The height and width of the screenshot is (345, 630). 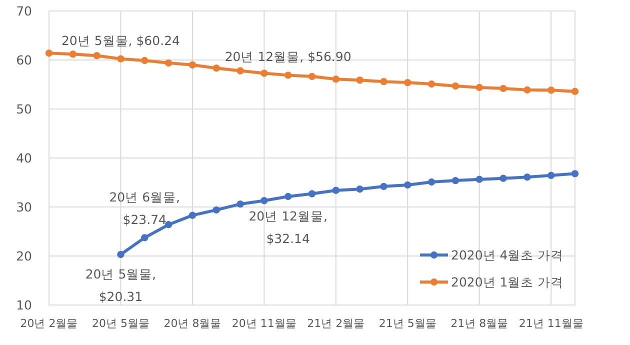 What do you see at coordinates (24, 256) in the screenshot?
I see `y-tick-label: 20` at bounding box center [24, 256].